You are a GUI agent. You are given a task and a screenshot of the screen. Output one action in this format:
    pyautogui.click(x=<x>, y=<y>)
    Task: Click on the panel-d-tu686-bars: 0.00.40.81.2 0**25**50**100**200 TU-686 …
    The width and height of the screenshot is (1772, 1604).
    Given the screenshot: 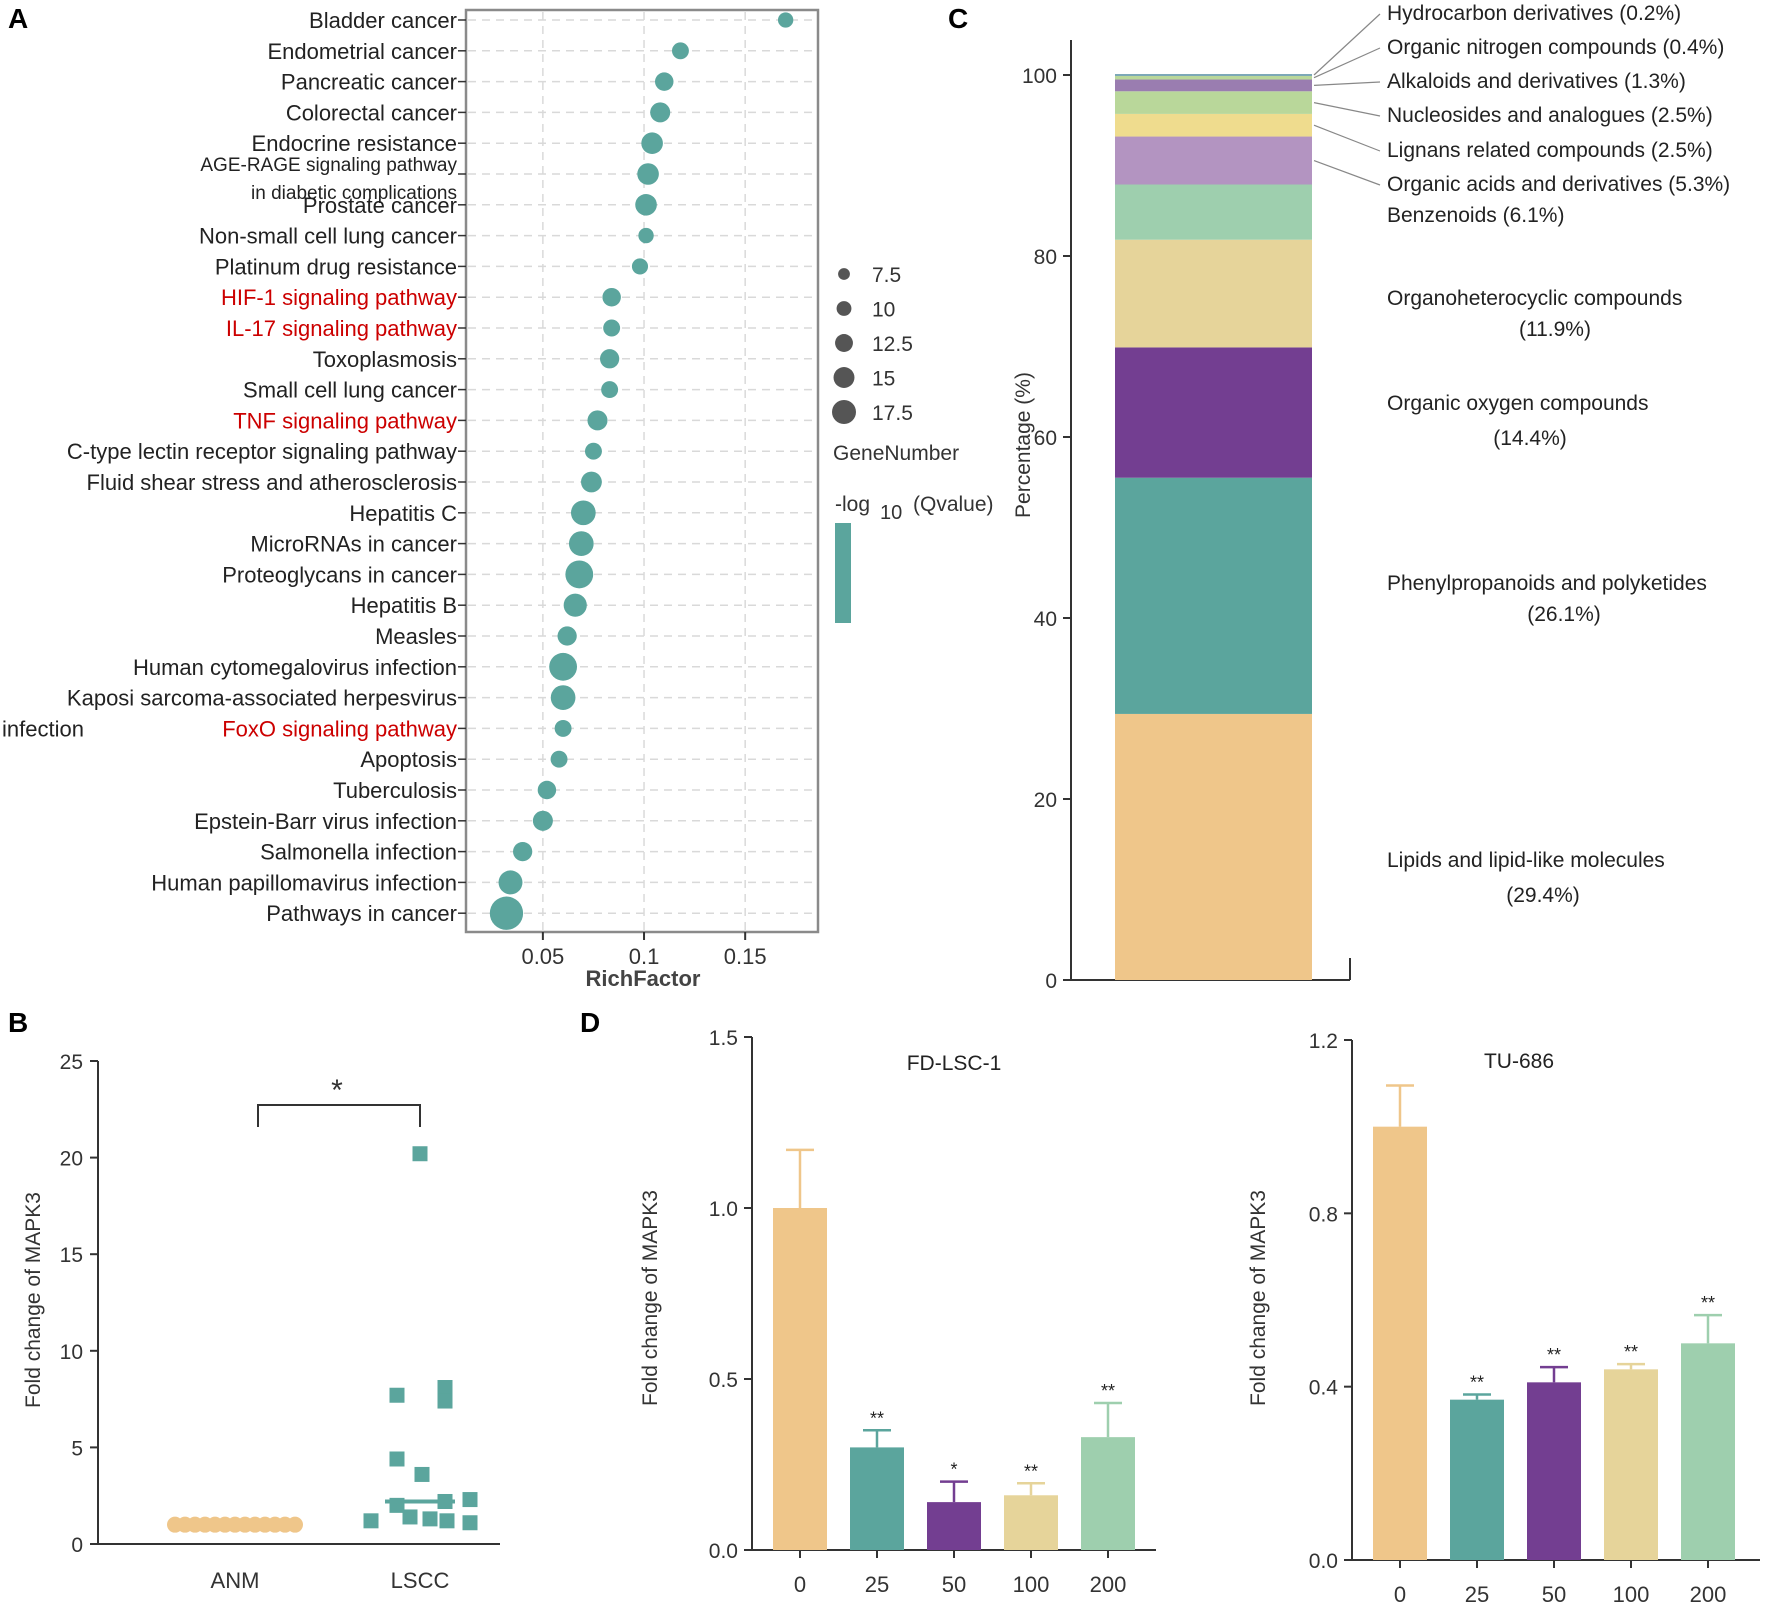 What is the action you would take?
    pyautogui.click(x=1503, y=1317)
    